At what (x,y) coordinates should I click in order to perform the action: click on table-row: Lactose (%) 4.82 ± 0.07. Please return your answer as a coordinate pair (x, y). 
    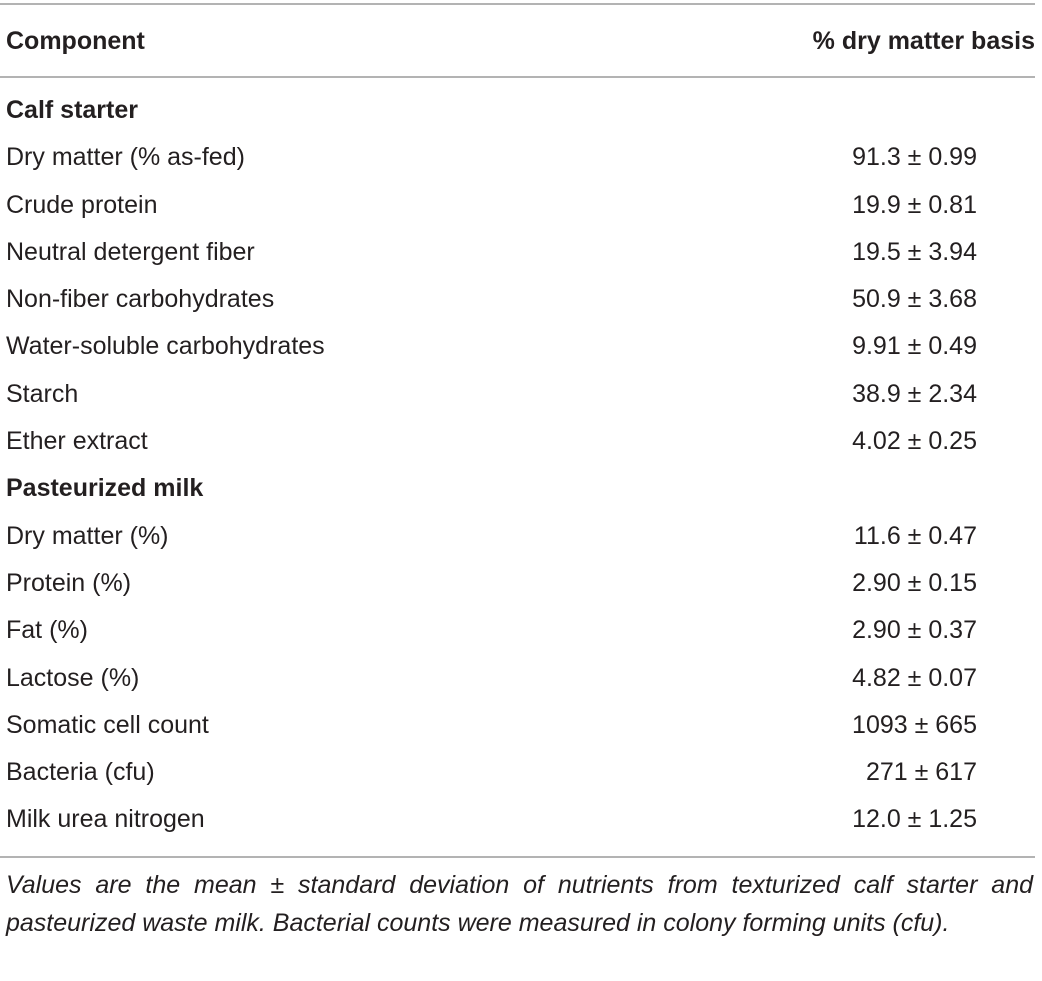
    Looking at the image, I should click on (517, 679).